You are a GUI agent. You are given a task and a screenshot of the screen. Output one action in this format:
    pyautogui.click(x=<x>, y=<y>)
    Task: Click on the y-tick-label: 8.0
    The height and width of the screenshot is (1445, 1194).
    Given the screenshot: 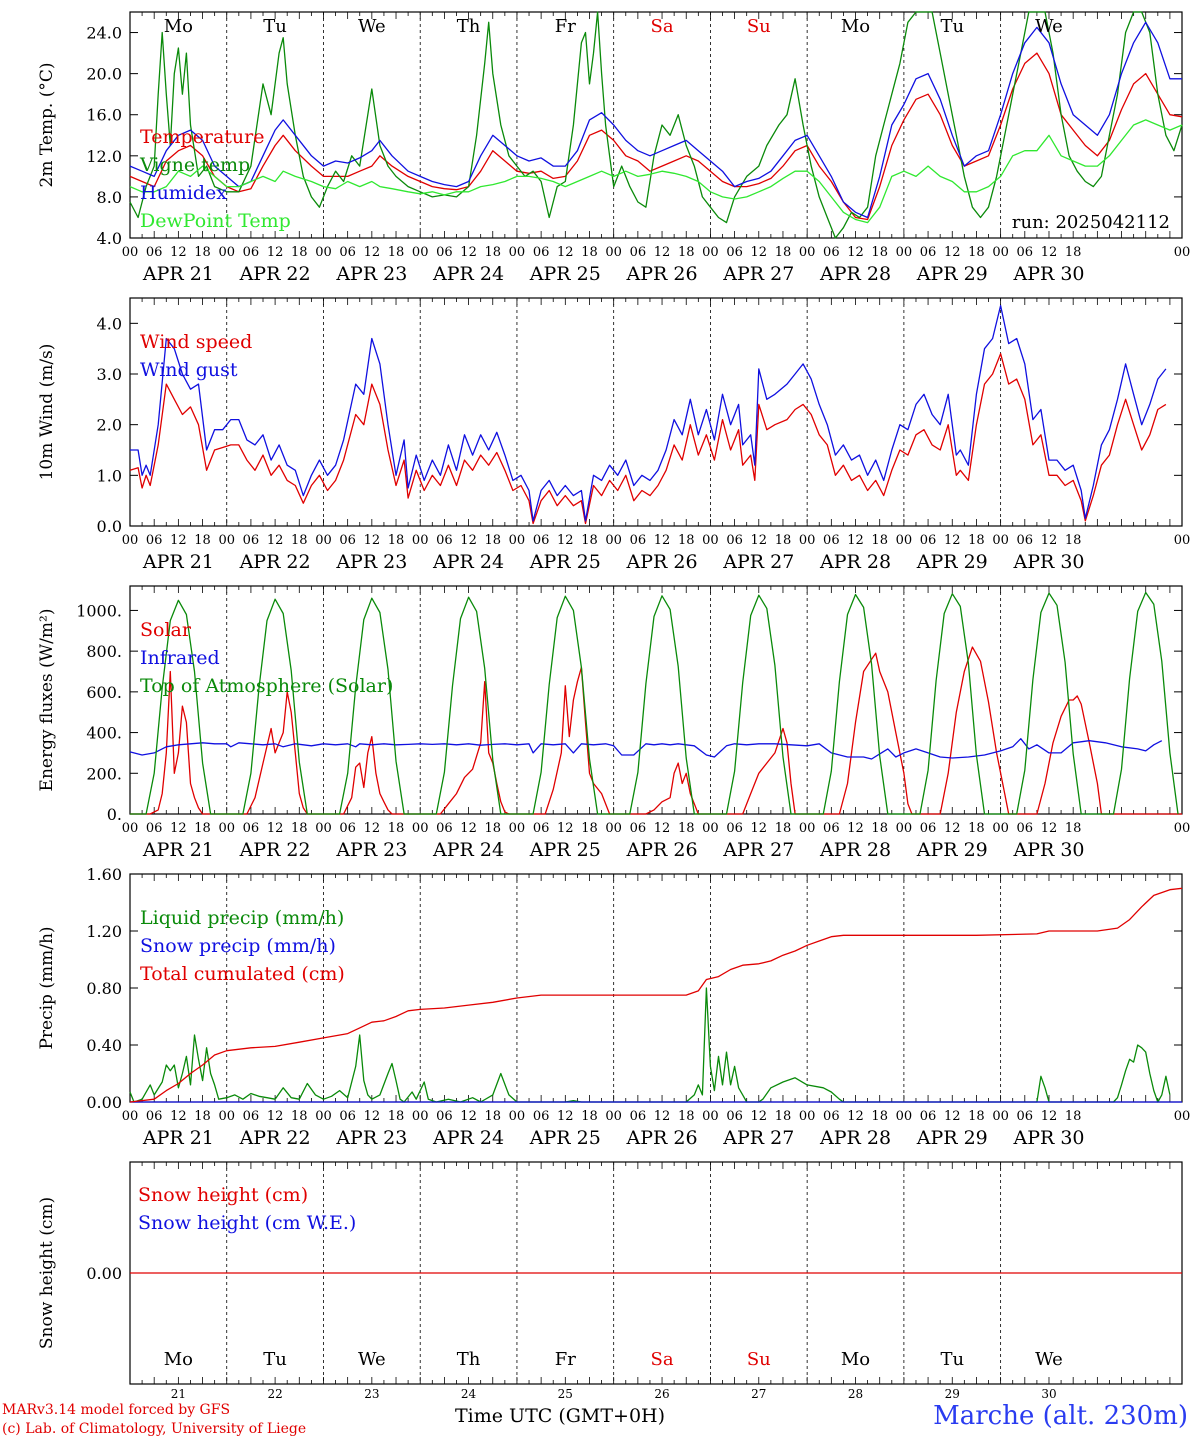 What is the action you would take?
    pyautogui.click(x=109, y=197)
    